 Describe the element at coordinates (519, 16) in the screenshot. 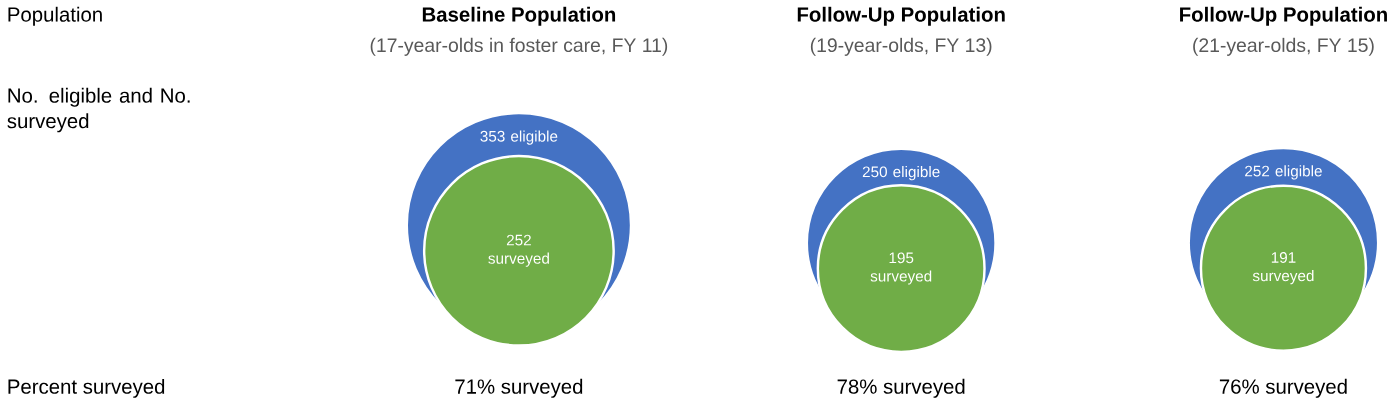

I see `category-label: Baseline Population` at that location.